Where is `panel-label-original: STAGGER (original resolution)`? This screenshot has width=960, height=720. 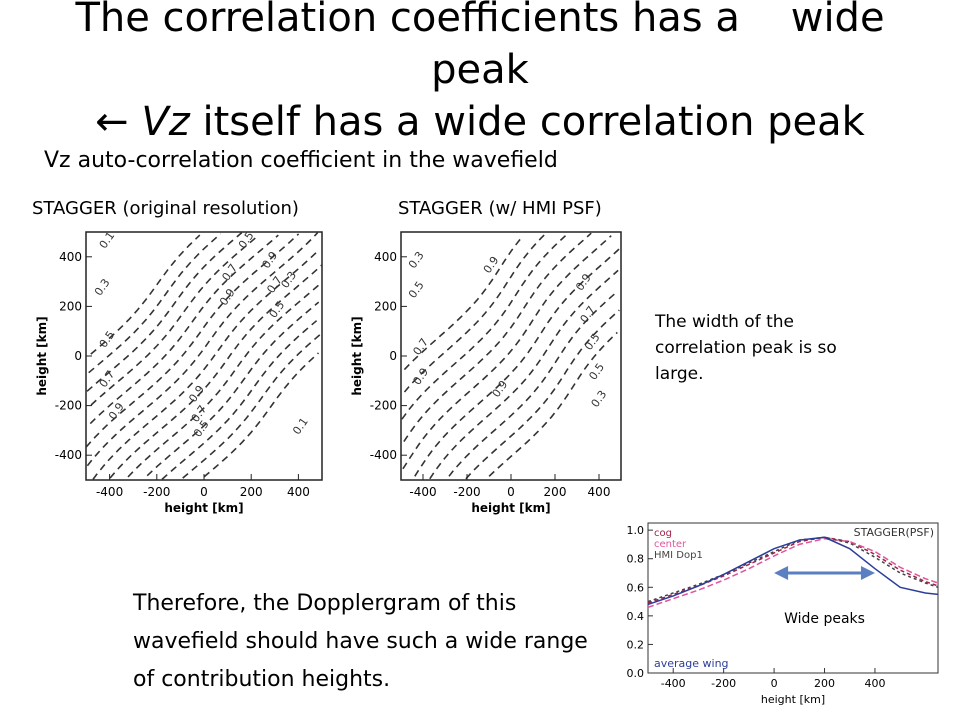
panel-label-original: STAGGER (original resolution) is located at coordinates (165, 208).